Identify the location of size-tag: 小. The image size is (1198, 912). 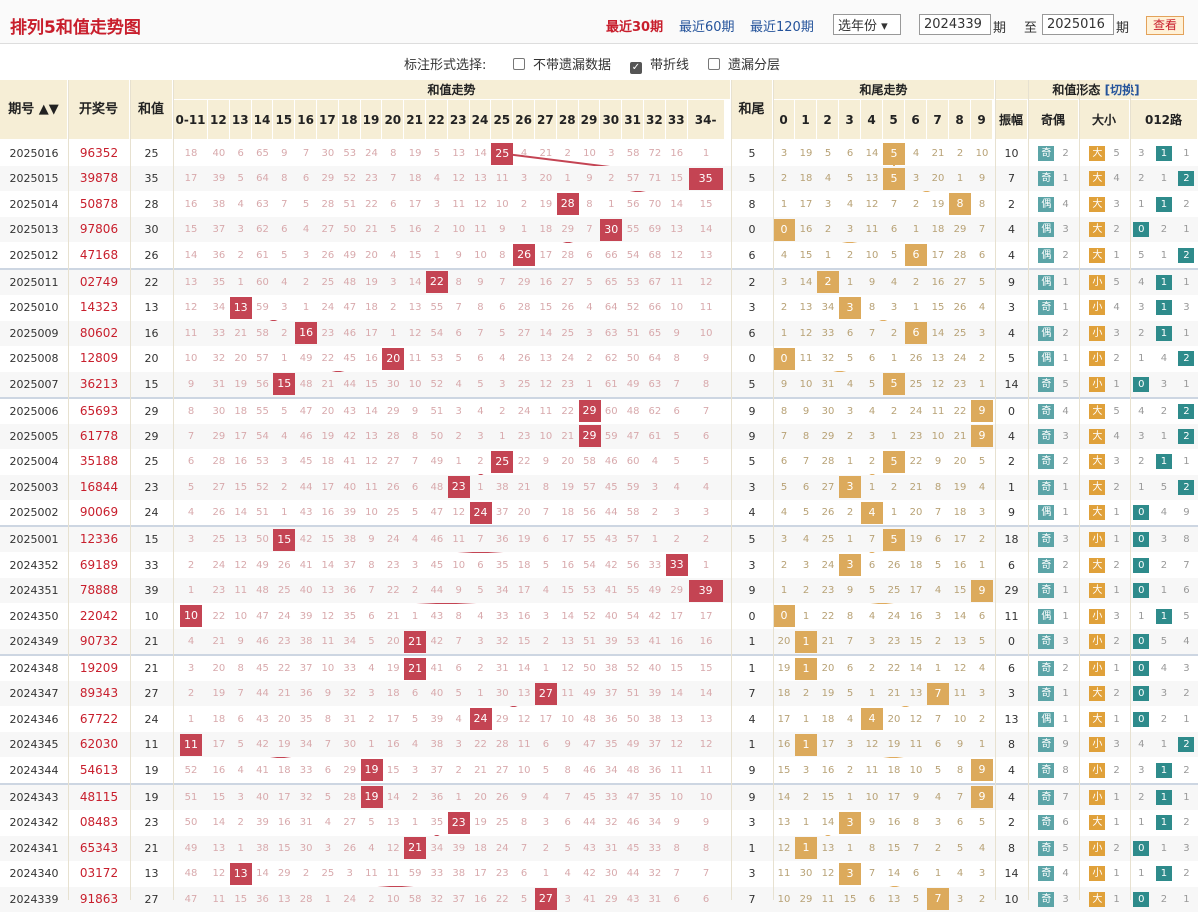
(1097, 333).